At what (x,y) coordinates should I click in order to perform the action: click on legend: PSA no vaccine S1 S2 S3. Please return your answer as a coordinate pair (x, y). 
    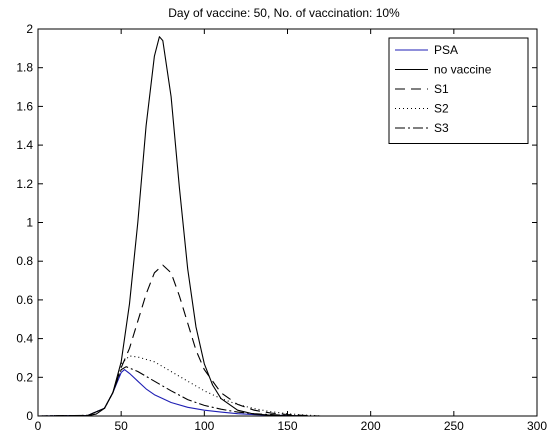
    Looking at the image, I should click on (458, 90).